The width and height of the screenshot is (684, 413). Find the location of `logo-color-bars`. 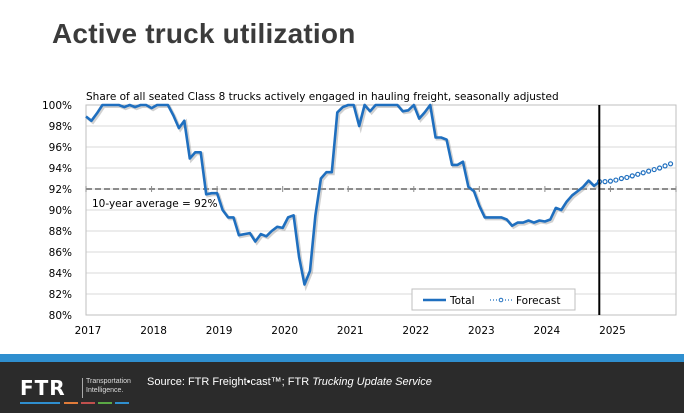

logo-color-bars is located at coordinates (75, 403).